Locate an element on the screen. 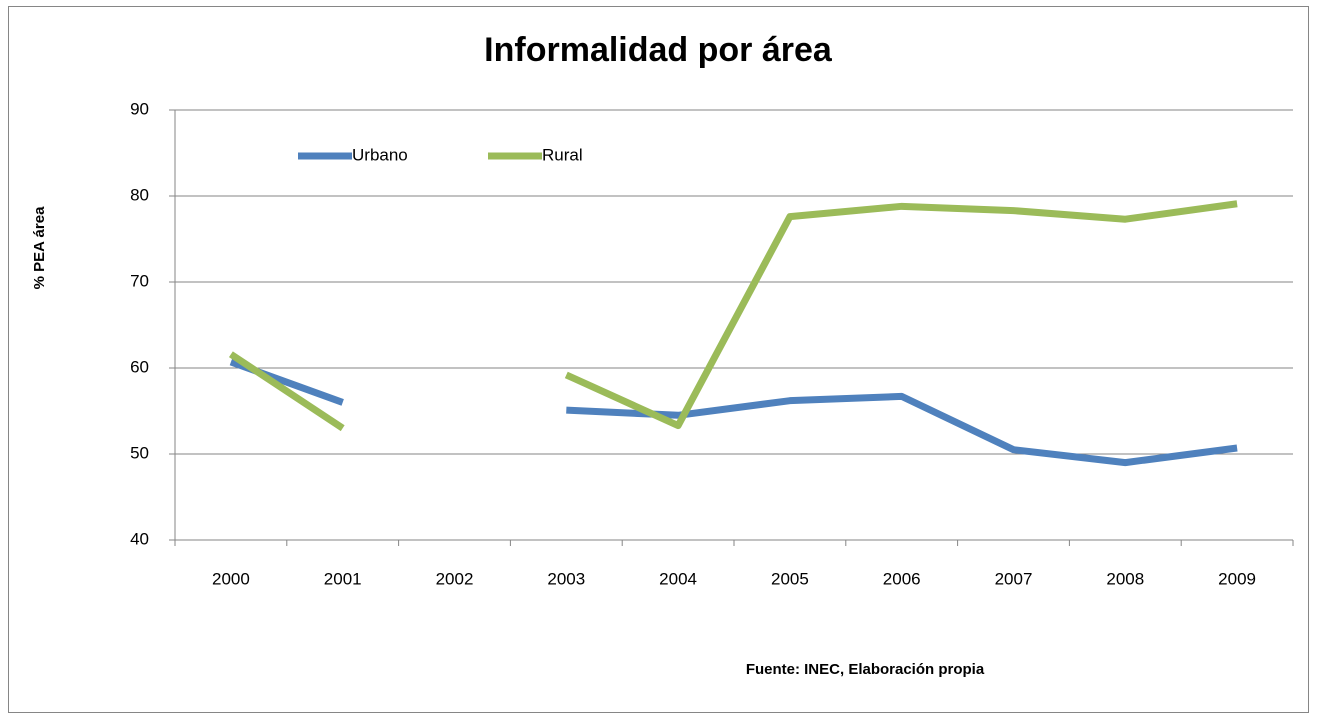  x-tick-label: 2006 is located at coordinates (902, 578).